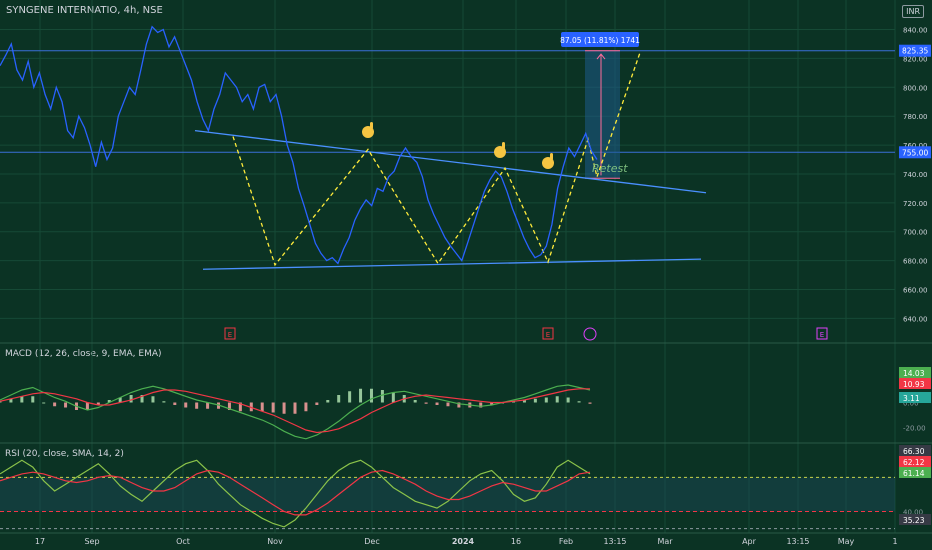 The width and height of the screenshot is (932, 550). I want to click on time-tick-2: Oct, so click(183, 541).